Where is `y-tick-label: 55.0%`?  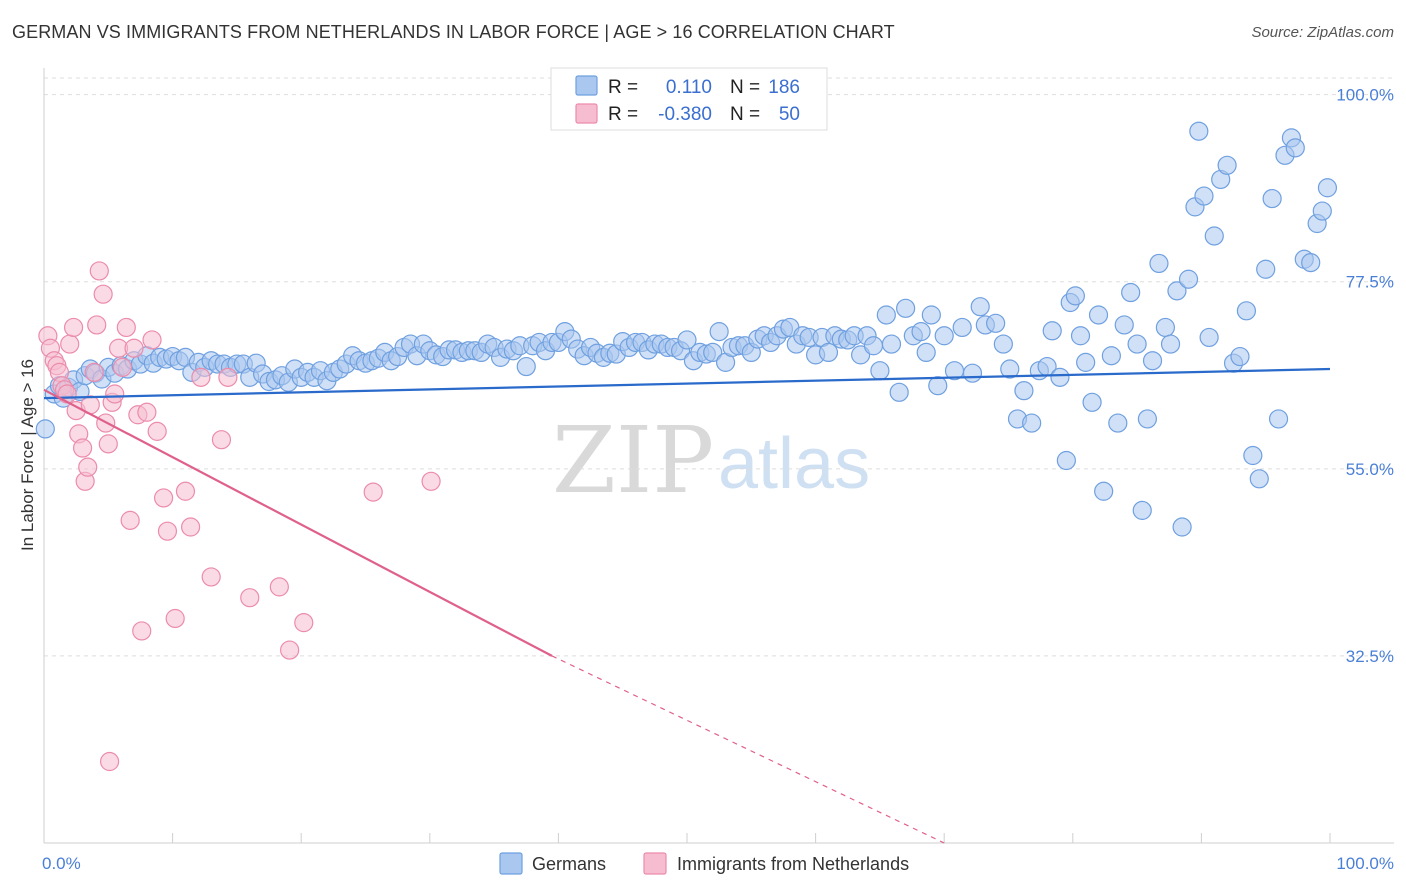
y-tick-label: 55.0% is located at coordinates (1370, 469).